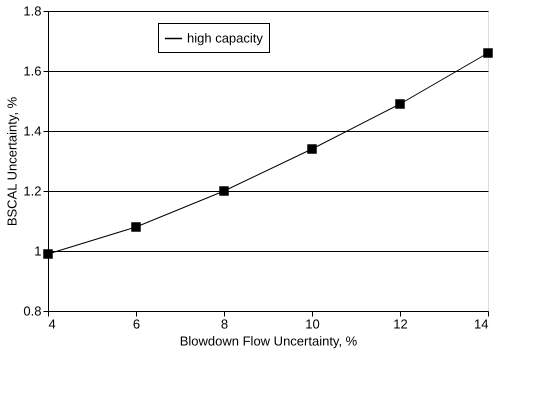  What do you see at coordinates (225, 38) in the screenshot?
I see `legend-label: high capacity` at bounding box center [225, 38].